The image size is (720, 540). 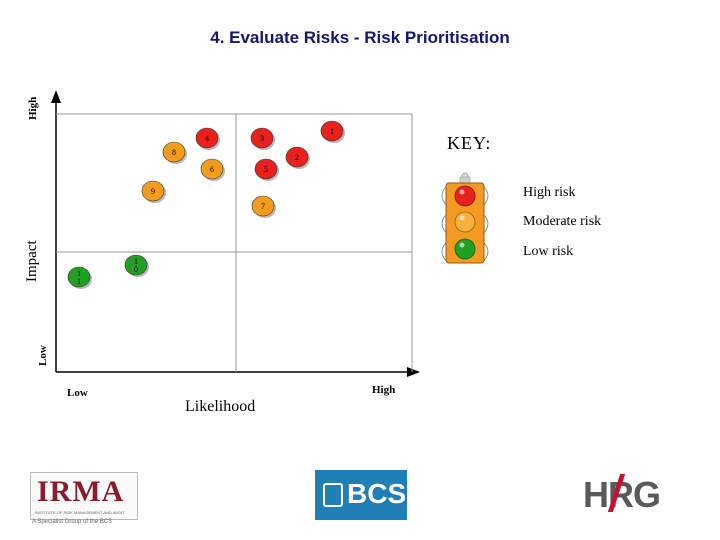 I want to click on irma-tagline: A Specialist Group of the BCS, so click(x=72, y=522).